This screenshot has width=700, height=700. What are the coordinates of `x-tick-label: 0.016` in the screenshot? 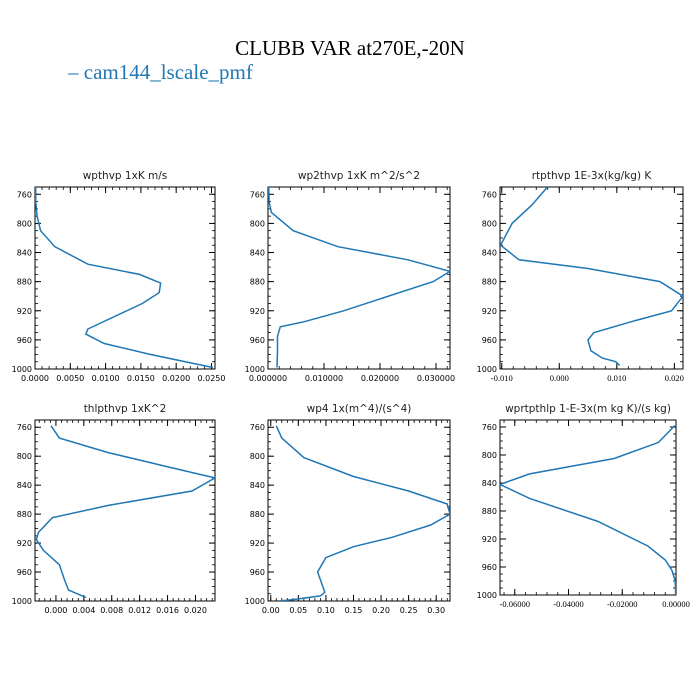 It's located at (167, 610).